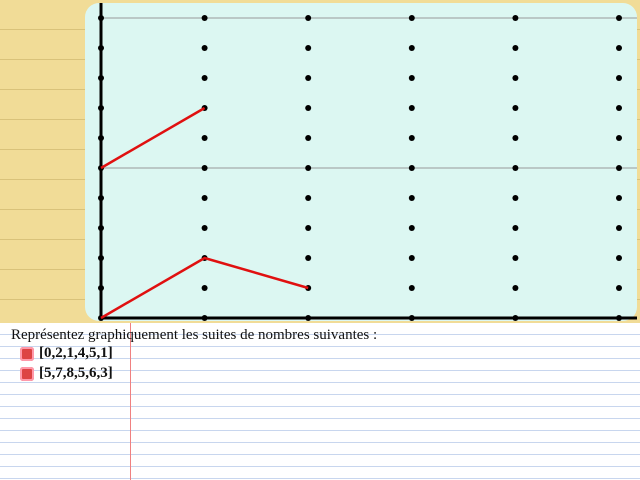  Describe the element at coordinates (130, 401) in the screenshot. I see `margin-line` at that location.